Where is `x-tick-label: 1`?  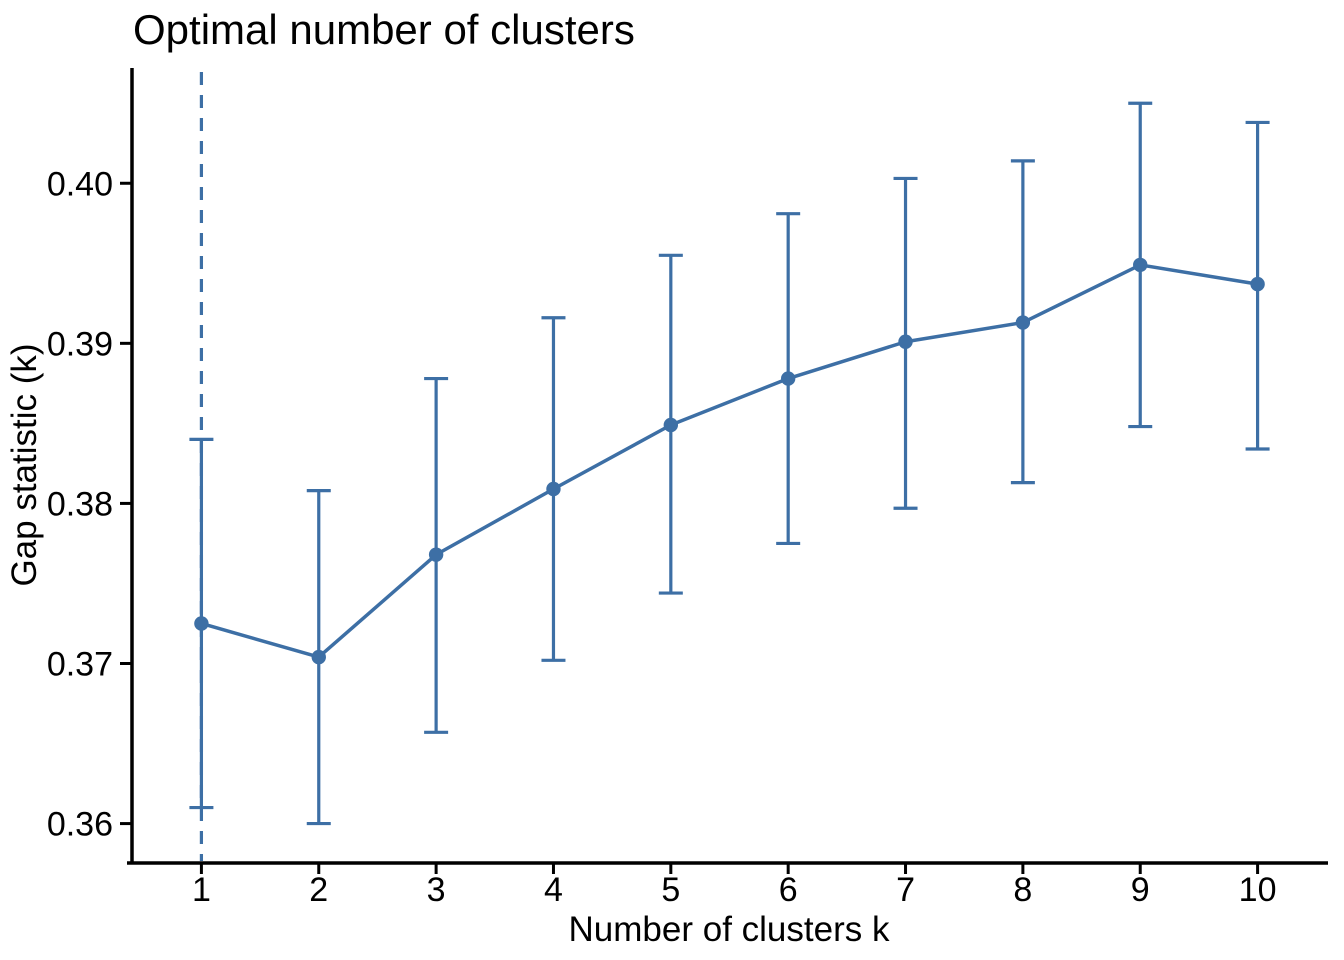
x-tick-label: 1 is located at coordinates (201, 890).